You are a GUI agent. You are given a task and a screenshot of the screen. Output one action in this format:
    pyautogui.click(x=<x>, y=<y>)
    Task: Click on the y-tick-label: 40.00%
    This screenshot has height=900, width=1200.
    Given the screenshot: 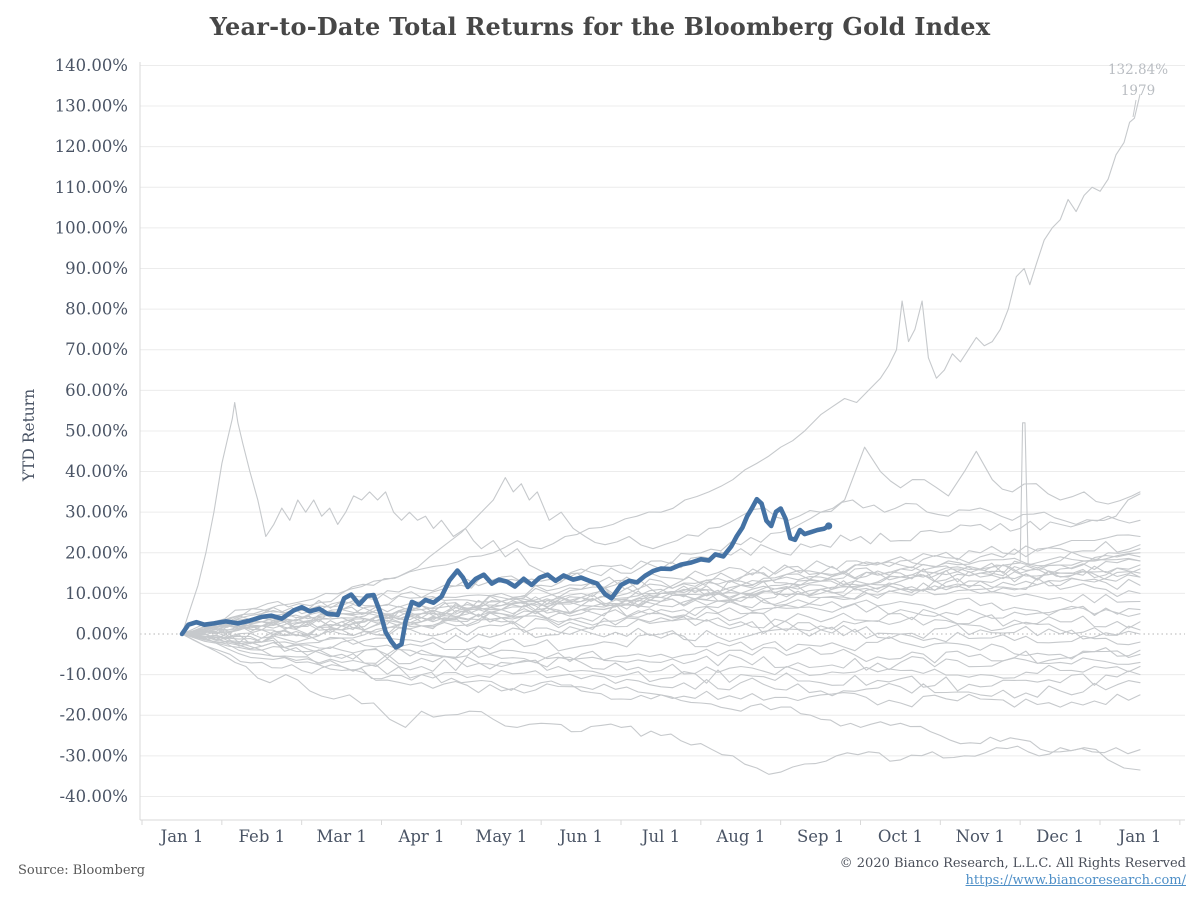 What is the action you would take?
    pyautogui.click(x=96, y=471)
    